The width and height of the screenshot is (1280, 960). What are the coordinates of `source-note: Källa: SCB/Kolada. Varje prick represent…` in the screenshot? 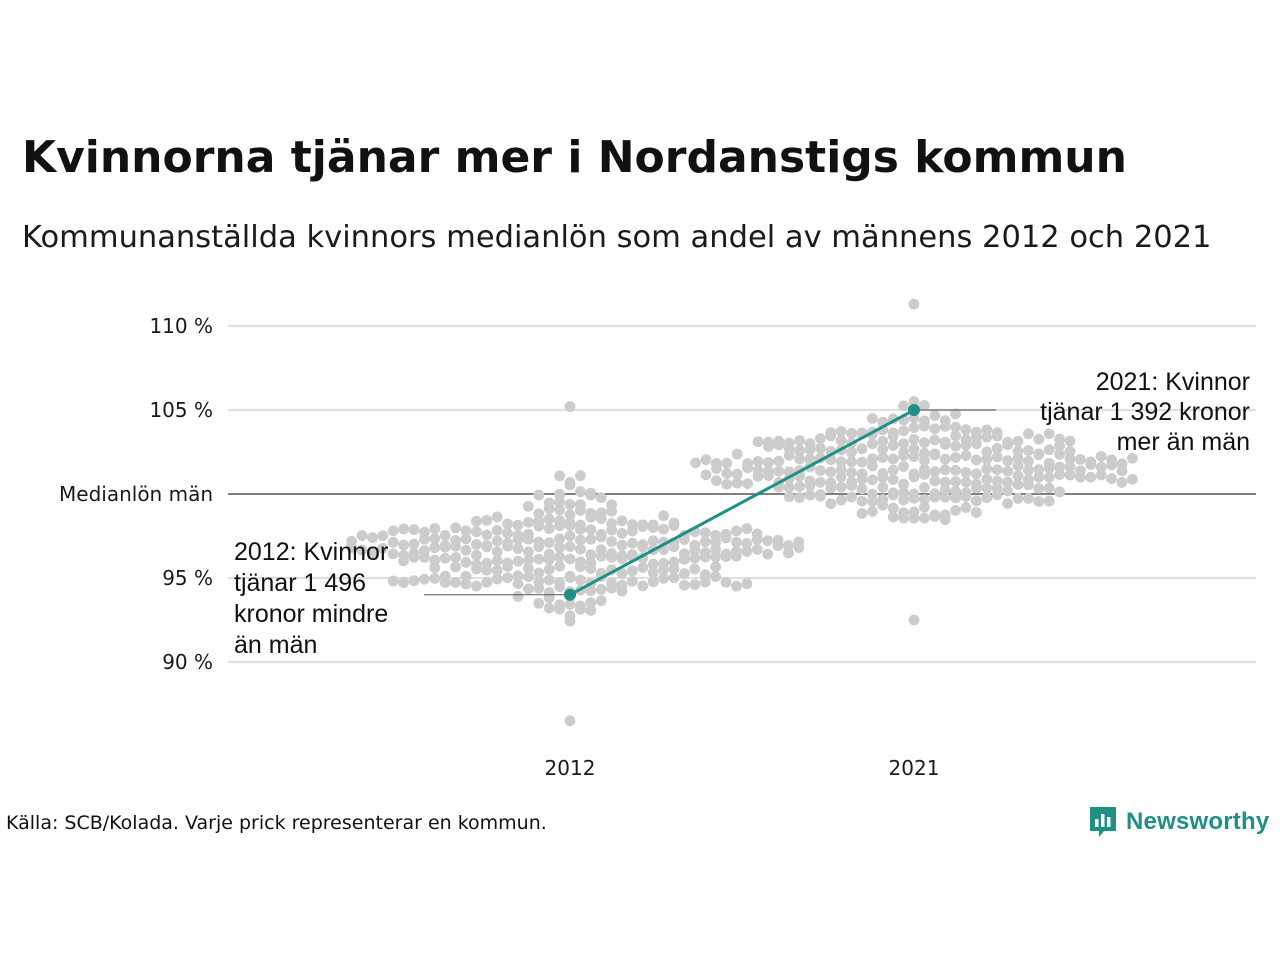 It's located at (276, 823).